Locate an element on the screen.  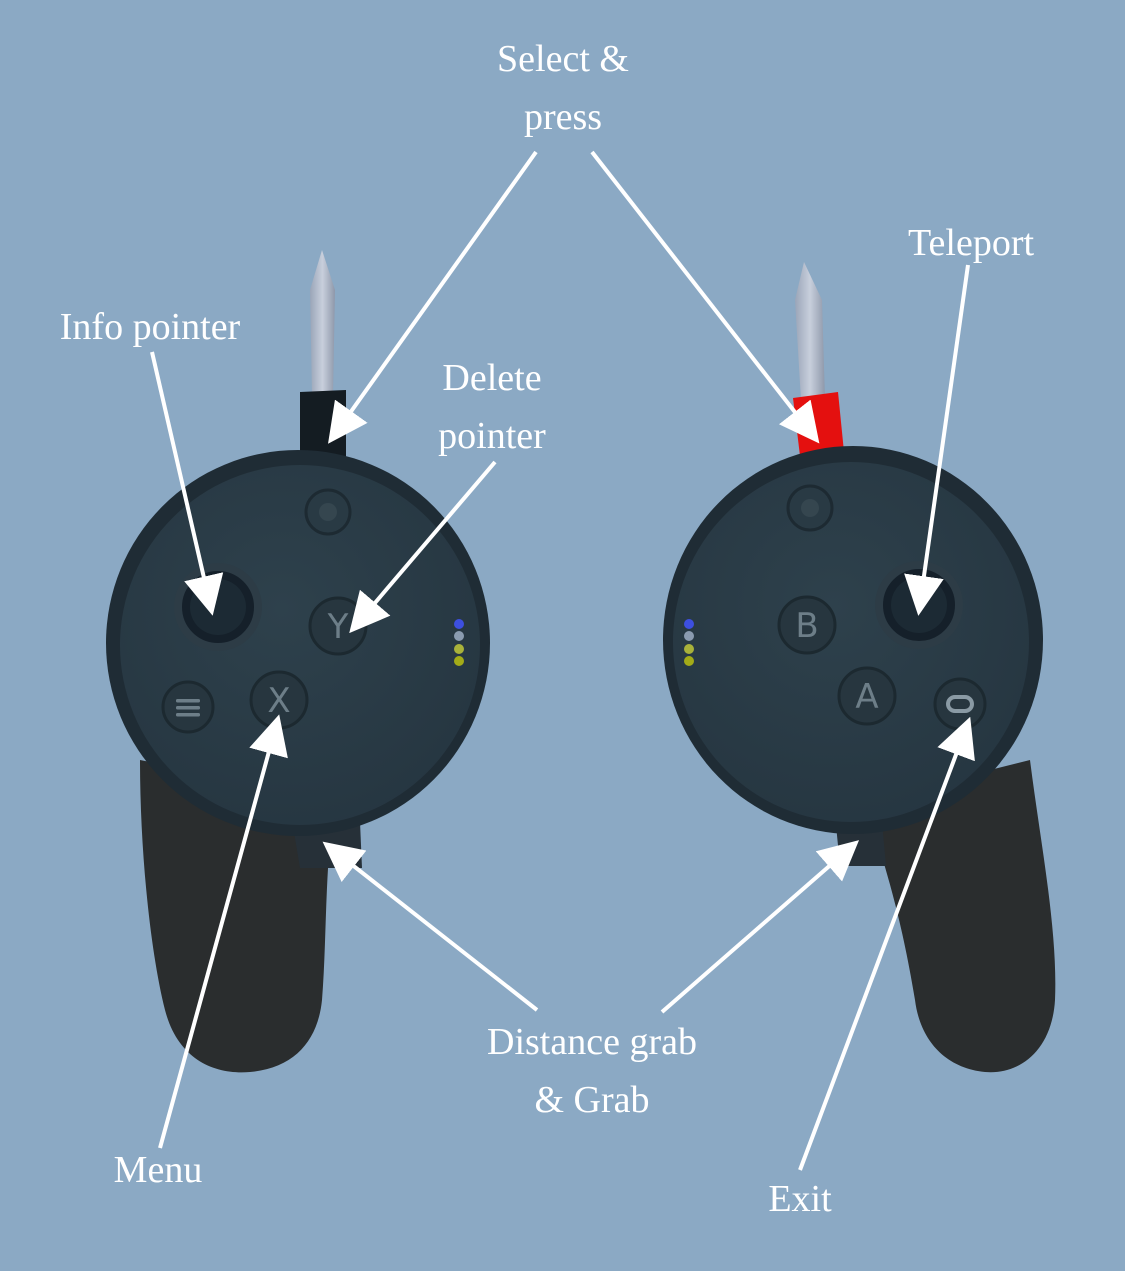
label-distance-grab: Distance grab & Grab is located at coordinates (592, 1071).